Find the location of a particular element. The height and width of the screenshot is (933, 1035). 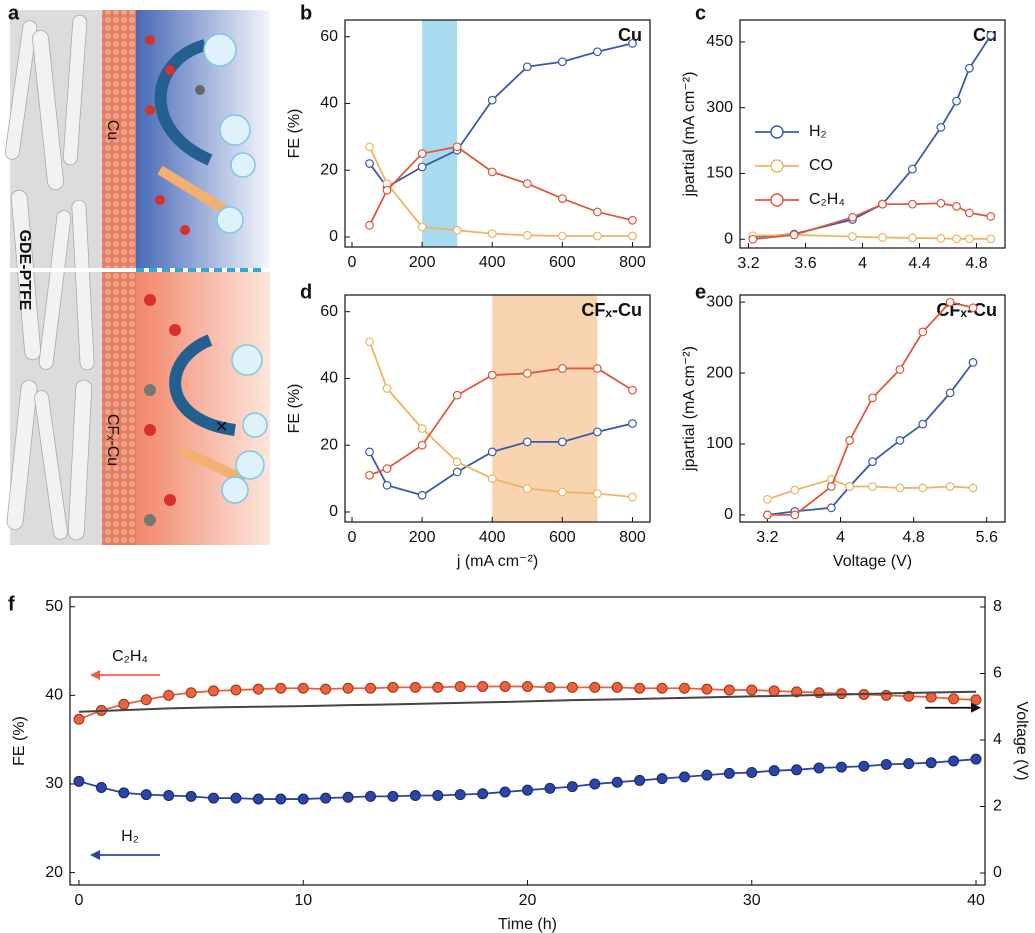

panel-label: c is located at coordinates (700, 13).